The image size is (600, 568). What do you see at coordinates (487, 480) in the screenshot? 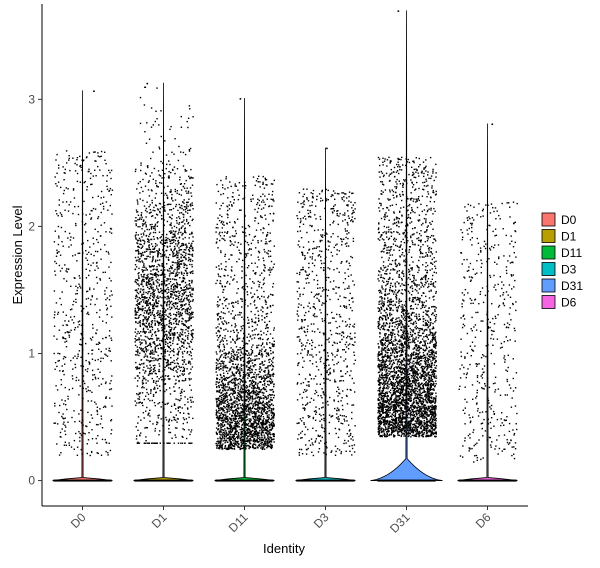
I see `zero-points-D6` at bounding box center [487, 480].